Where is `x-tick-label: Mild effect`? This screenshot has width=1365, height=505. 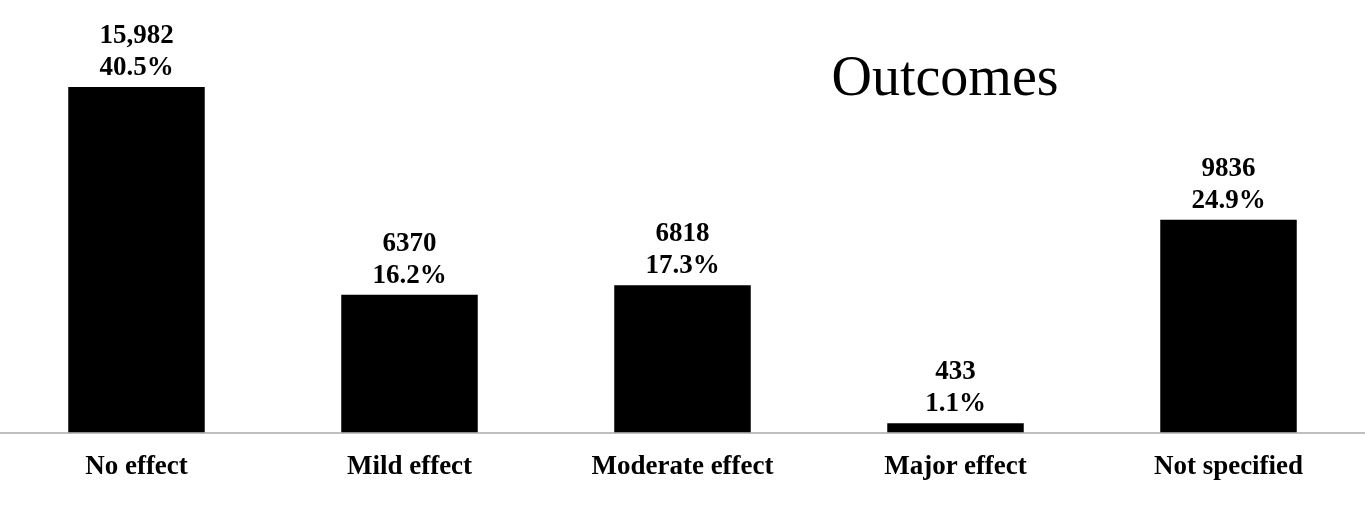
x-tick-label: Mild effect is located at coordinates (409, 464).